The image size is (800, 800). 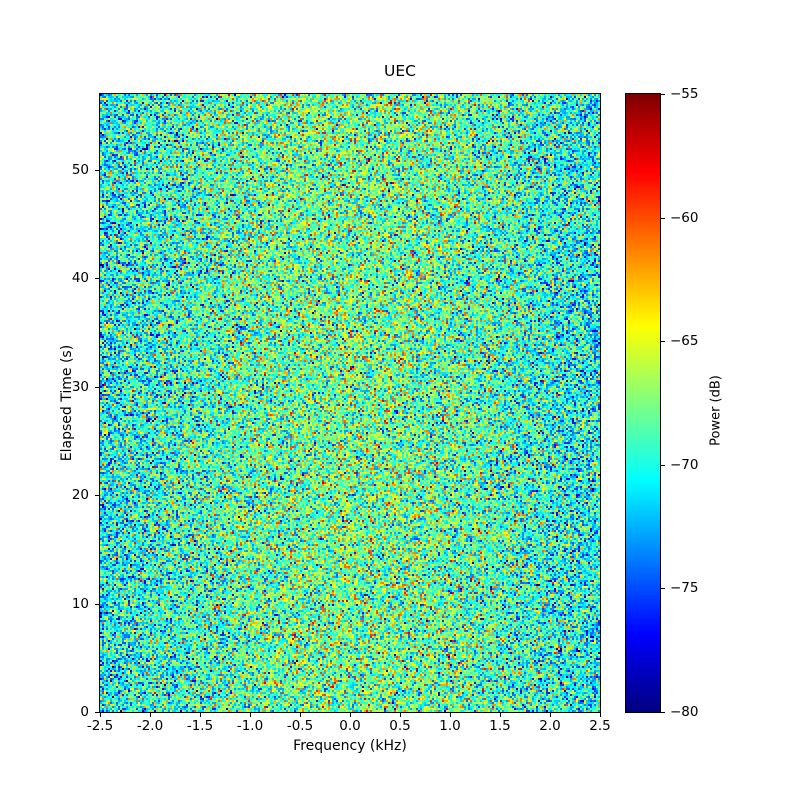 What do you see at coordinates (80, 278) in the screenshot?
I see `y-tick-label-4: 40` at bounding box center [80, 278].